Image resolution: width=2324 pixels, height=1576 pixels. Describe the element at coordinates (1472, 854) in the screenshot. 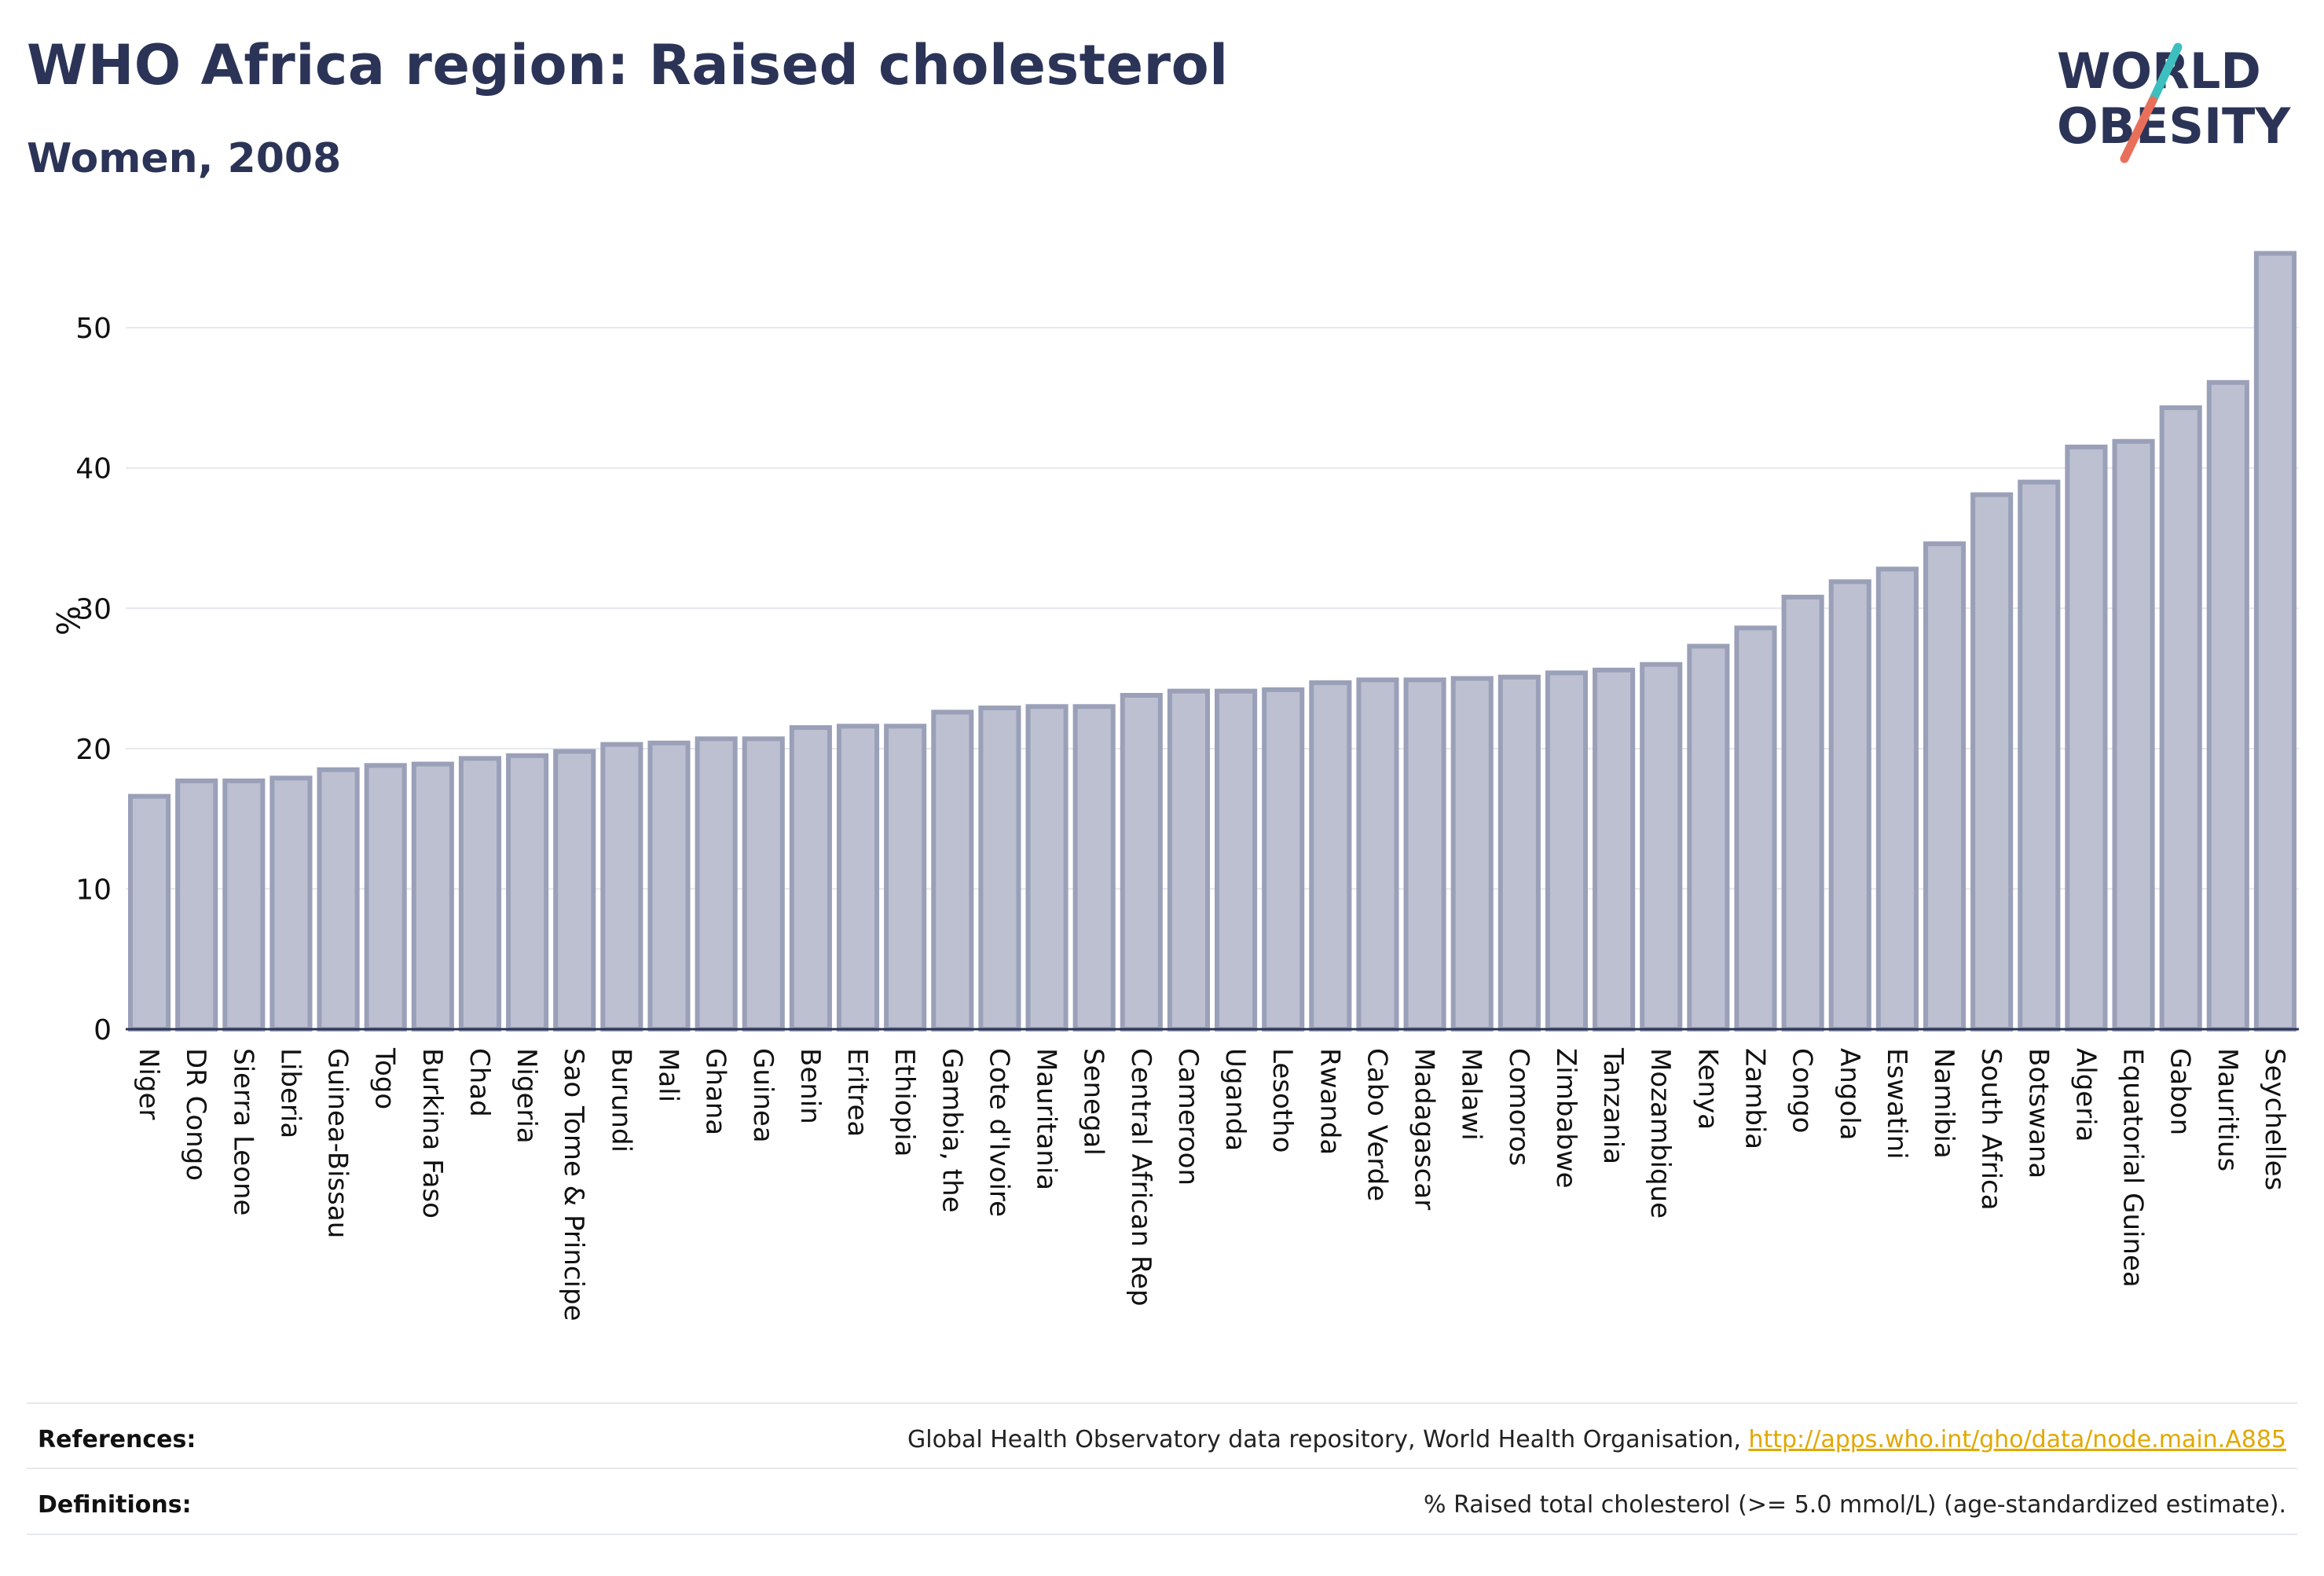

I see `bar-malawi` at that location.